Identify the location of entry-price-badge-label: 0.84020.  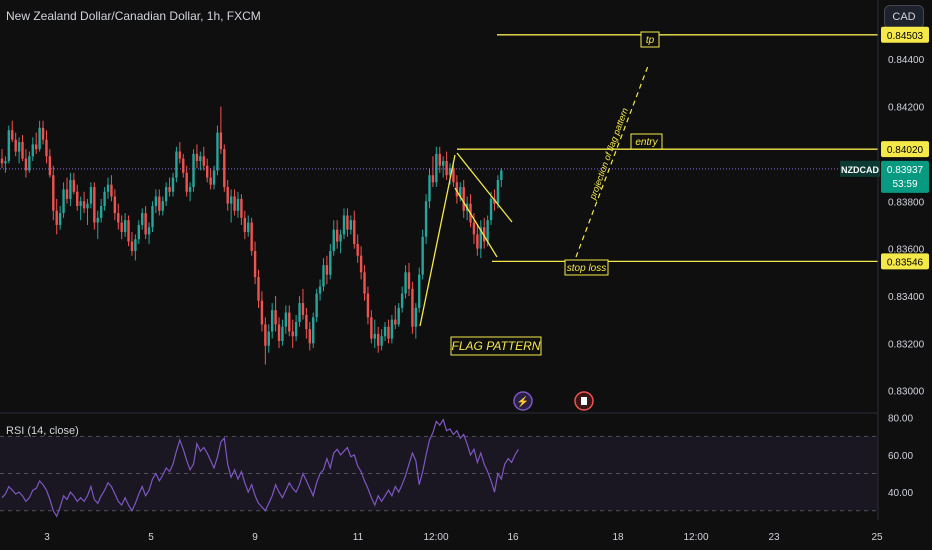
(905, 150).